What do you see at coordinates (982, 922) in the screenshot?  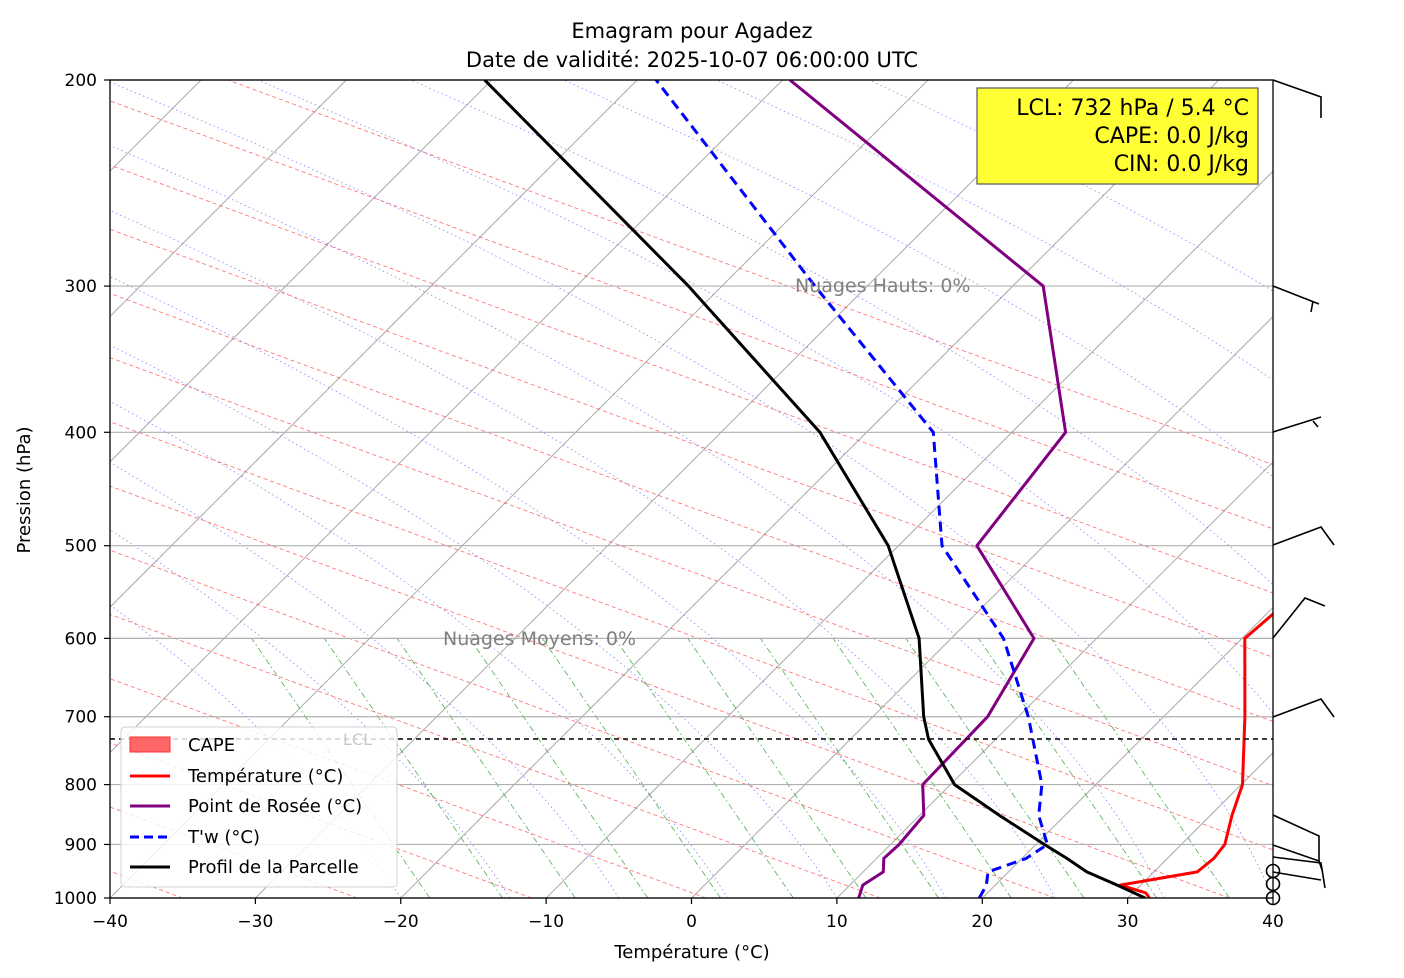 I see `x-tick-label: 20` at bounding box center [982, 922].